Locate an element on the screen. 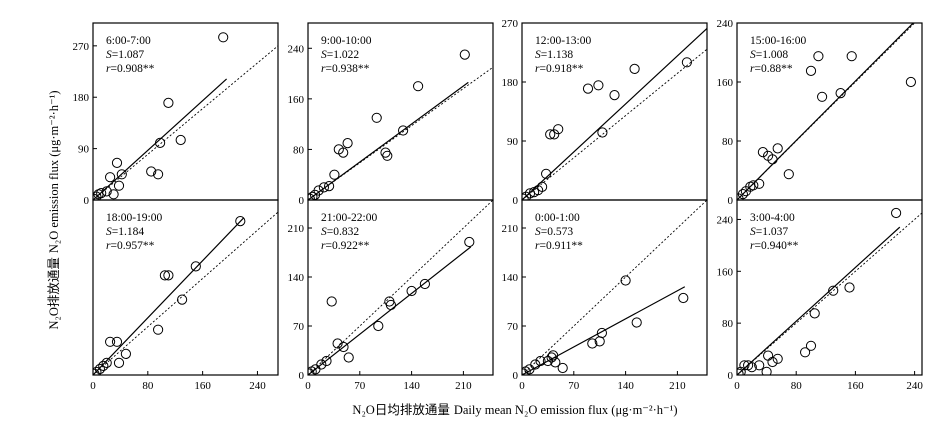  slope-label: S=1.138 is located at coordinates (554, 55).